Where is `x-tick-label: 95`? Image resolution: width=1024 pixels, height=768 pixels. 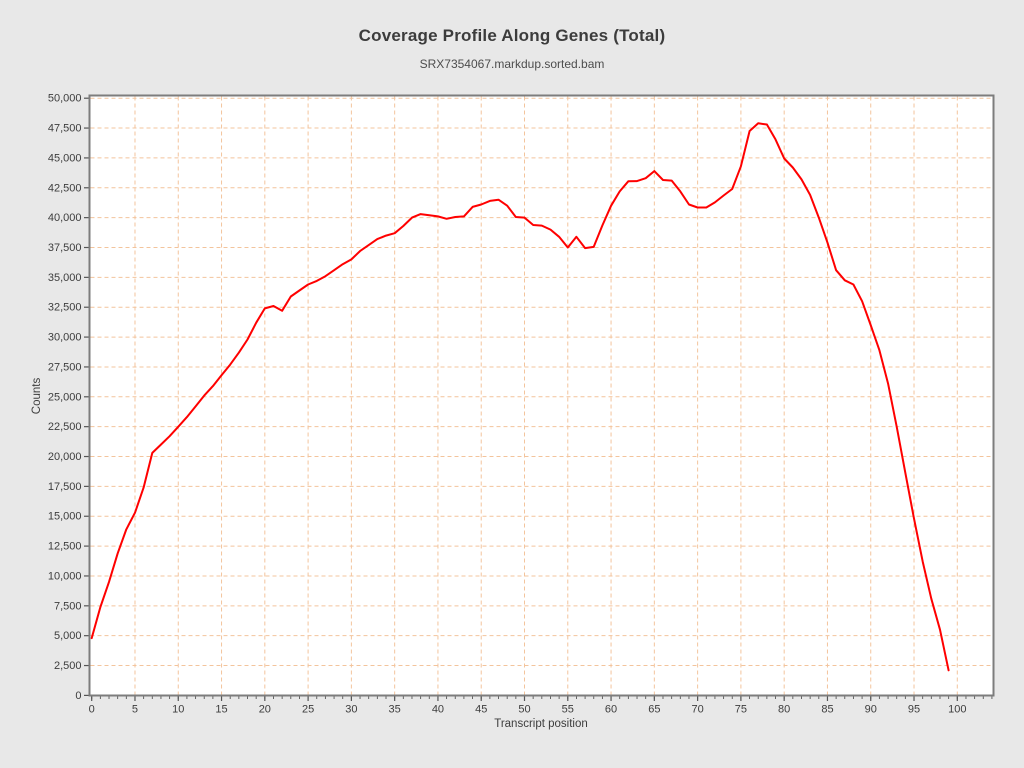 x-tick-label: 95 is located at coordinates (914, 710).